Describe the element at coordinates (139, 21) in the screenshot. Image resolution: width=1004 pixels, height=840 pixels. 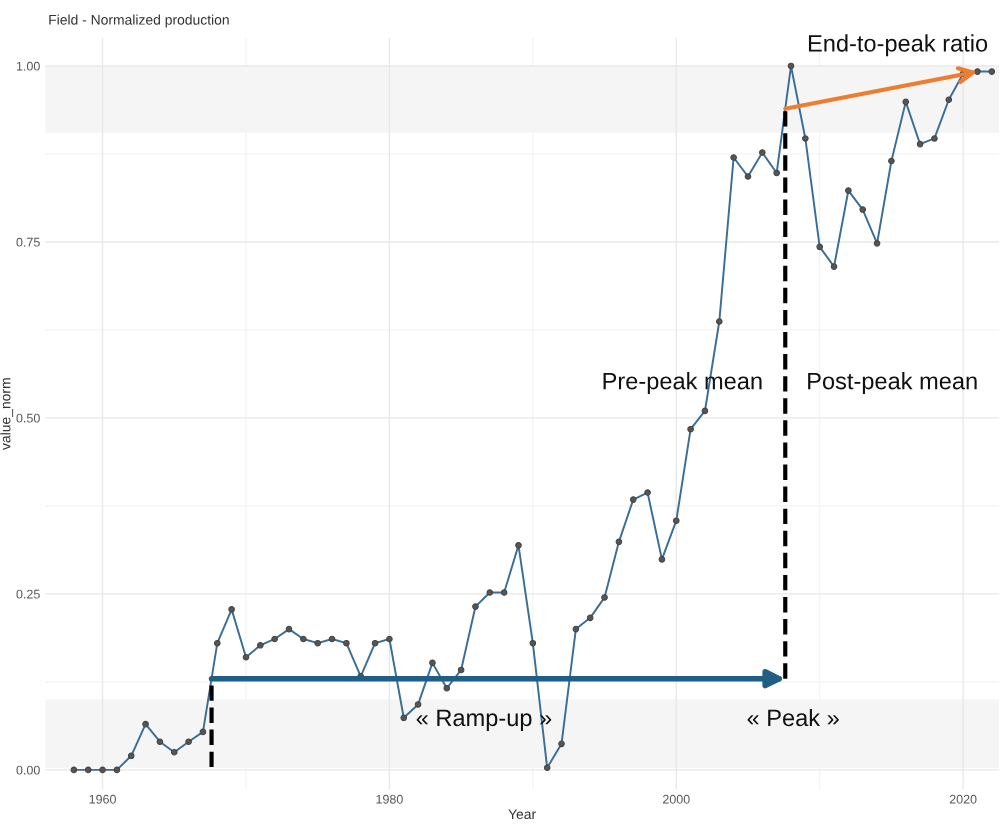
I see `chart-title: Field - Normalized production` at that location.